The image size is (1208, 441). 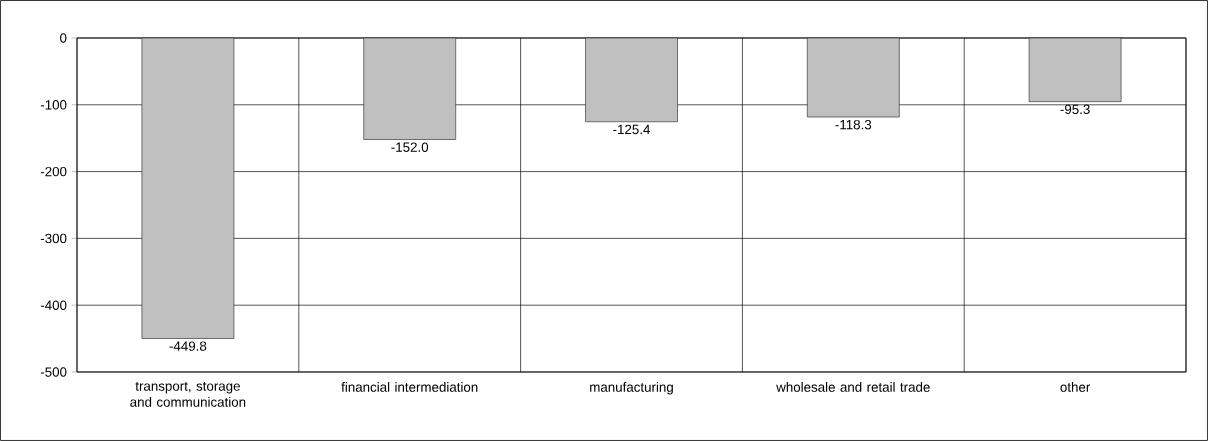 I want to click on y-tick-label: -500, so click(x=53, y=372).